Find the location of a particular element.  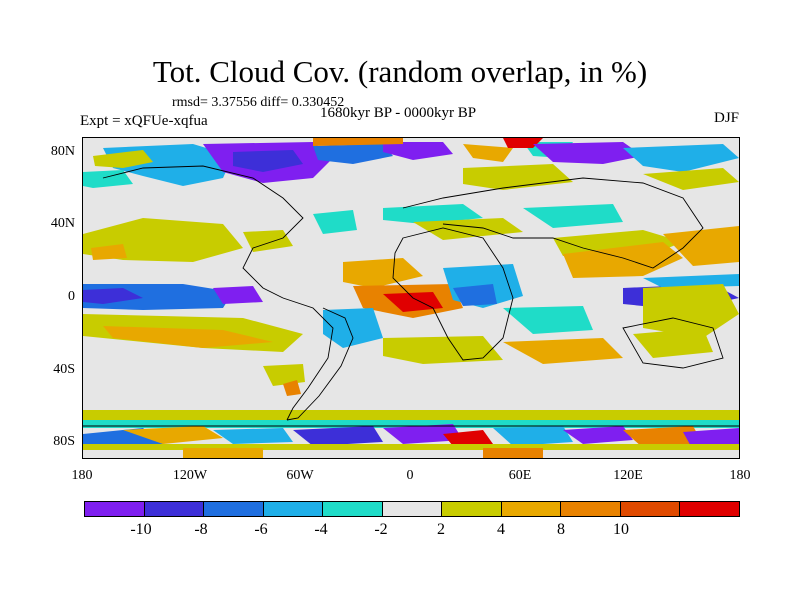

coastline-africa is located at coordinates (453, 294).